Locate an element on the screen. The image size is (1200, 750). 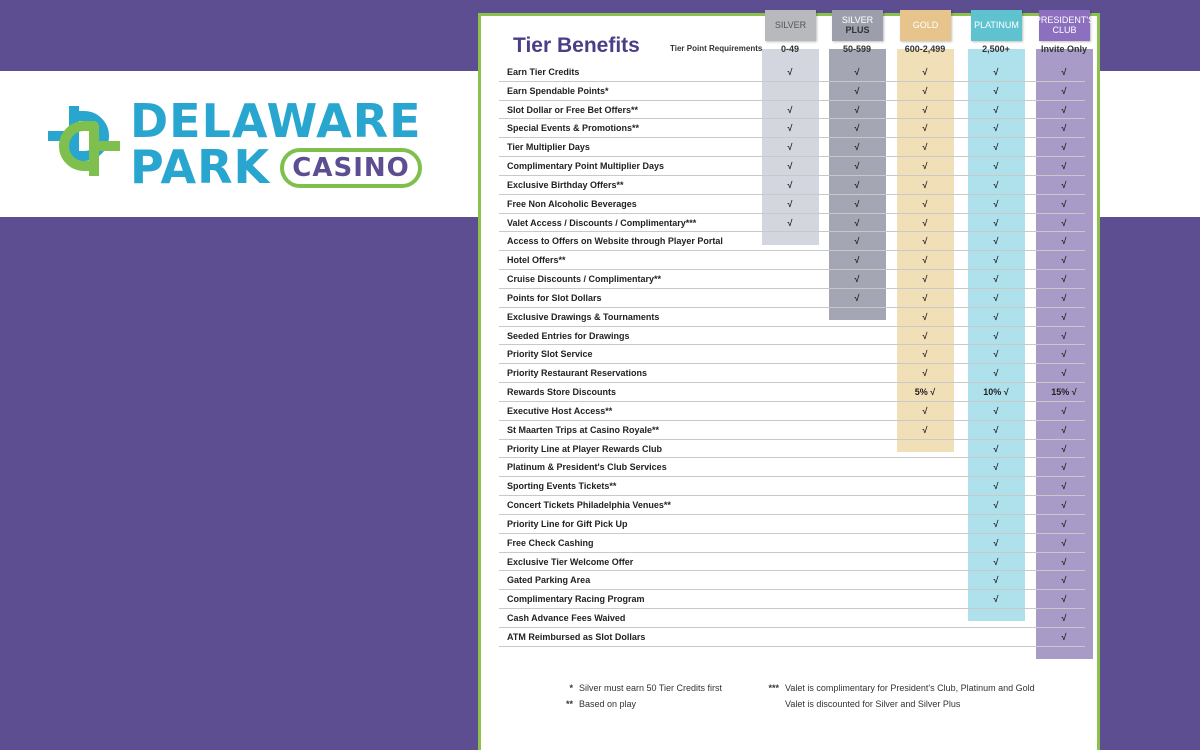
benefit-label: Points for Slot Dollars is located at coordinates (554, 297).